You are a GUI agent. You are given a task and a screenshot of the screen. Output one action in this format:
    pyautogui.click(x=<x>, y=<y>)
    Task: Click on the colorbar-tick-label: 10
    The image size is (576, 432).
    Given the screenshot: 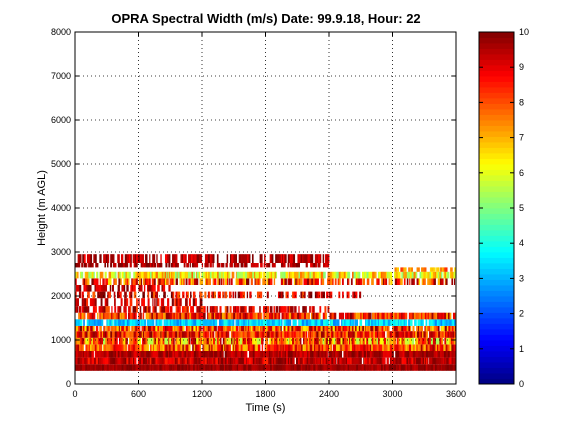 What is the action you would take?
    pyautogui.click(x=524, y=32)
    